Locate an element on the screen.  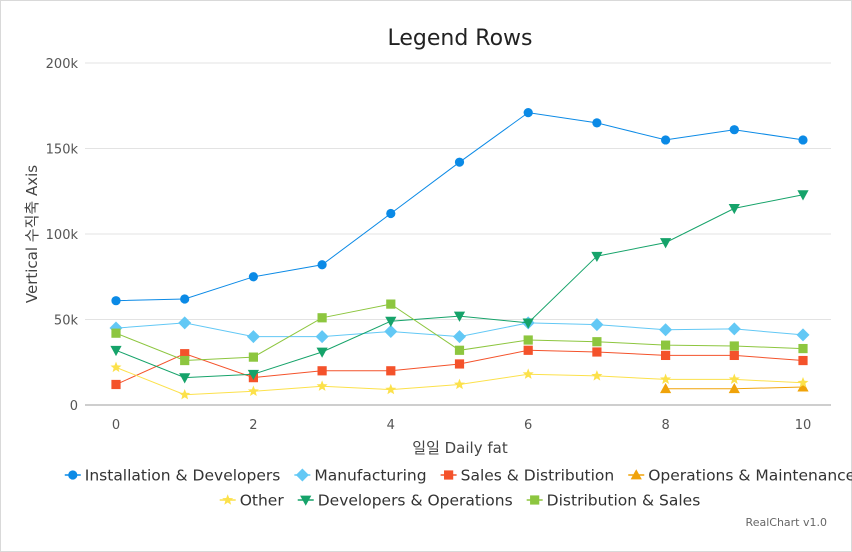
legend-item: Sales & Distribution is located at coordinates (527, 476).